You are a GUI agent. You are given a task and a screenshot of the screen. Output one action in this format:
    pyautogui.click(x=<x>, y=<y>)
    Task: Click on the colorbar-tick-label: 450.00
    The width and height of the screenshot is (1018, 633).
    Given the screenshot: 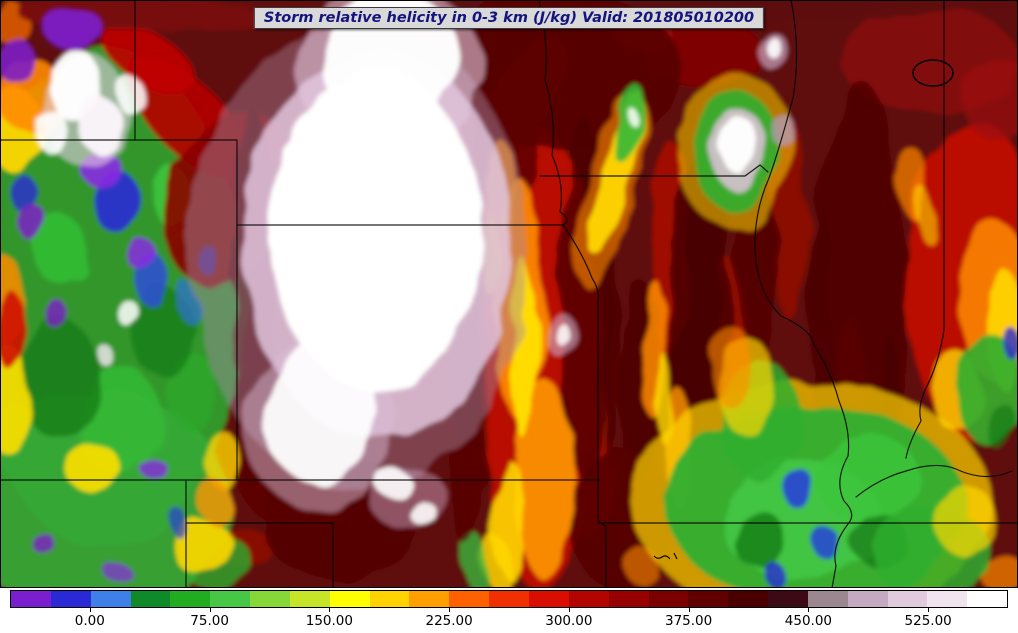 What is the action you would take?
    pyautogui.click(x=808, y=621)
    